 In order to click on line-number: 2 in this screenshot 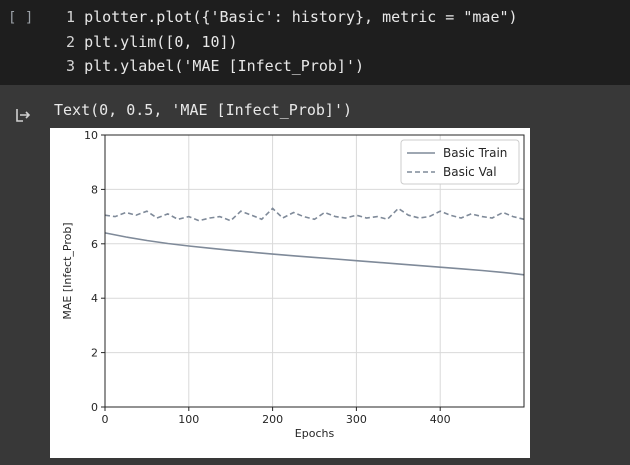, I will do `click(71, 42)`.